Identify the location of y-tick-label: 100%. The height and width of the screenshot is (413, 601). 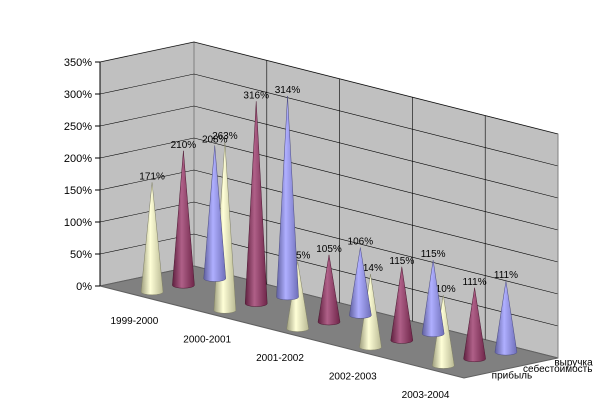
(78, 223).